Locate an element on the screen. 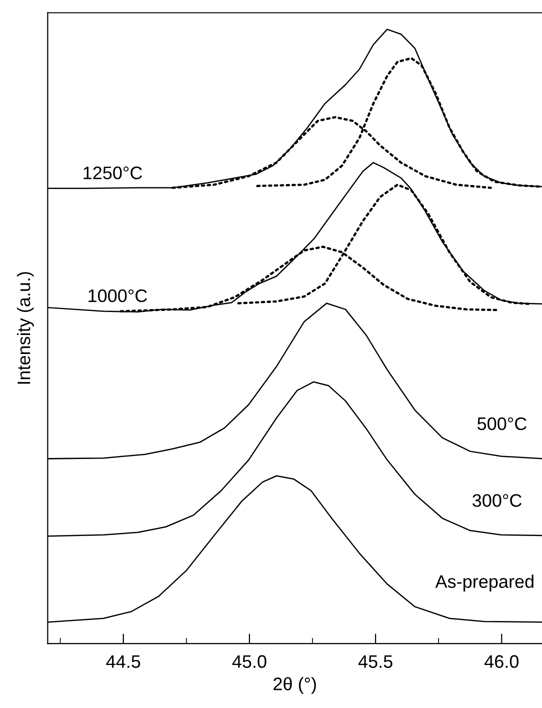 This screenshot has width=542, height=708. series-label: 300°C is located at coordinates (497, 500).